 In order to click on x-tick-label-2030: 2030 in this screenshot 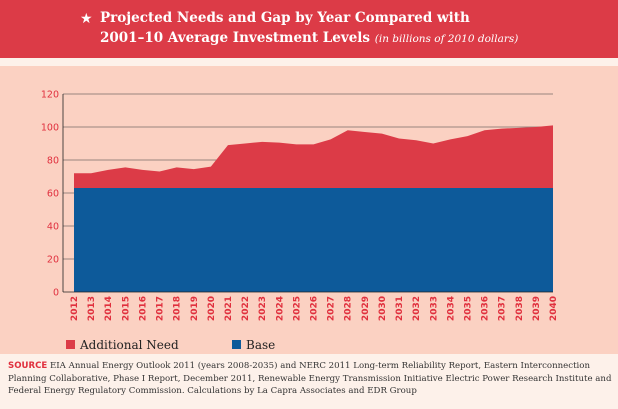, I will do `click(383, 308)`.